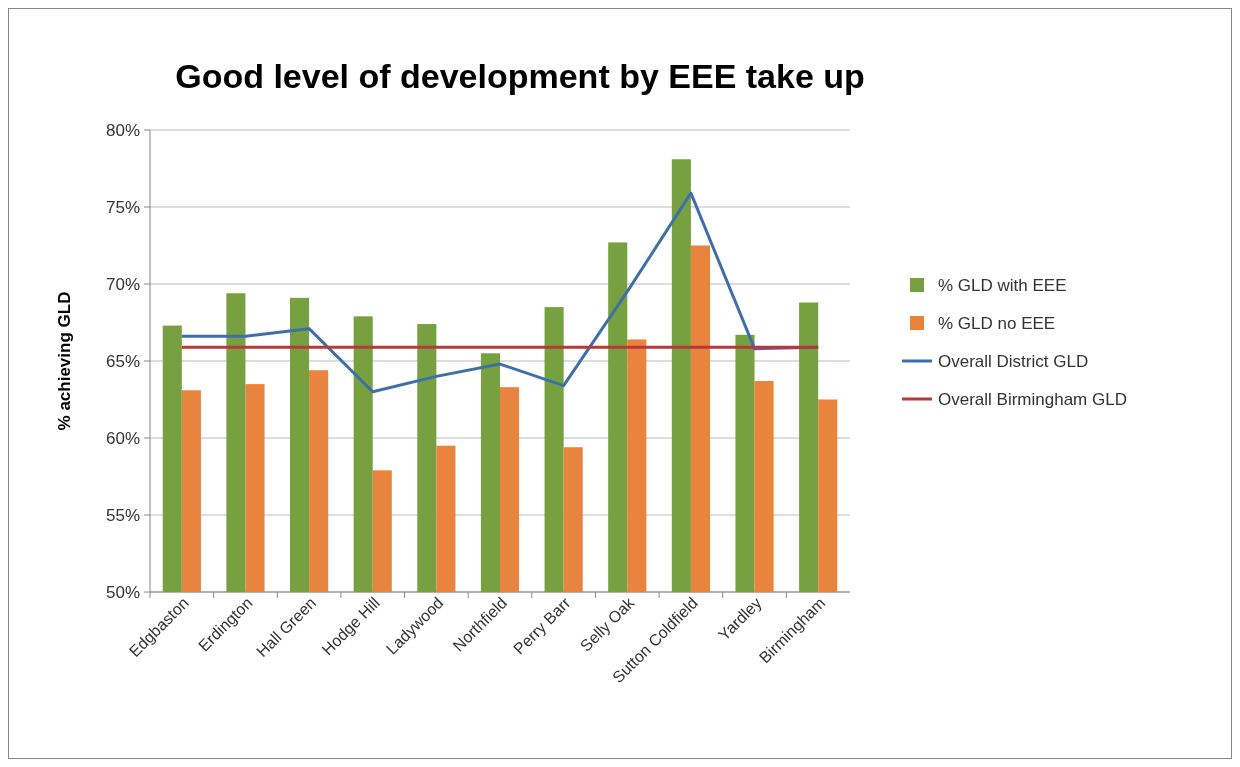  I want to click on y-tick-label: 75%, so click(122, 207).